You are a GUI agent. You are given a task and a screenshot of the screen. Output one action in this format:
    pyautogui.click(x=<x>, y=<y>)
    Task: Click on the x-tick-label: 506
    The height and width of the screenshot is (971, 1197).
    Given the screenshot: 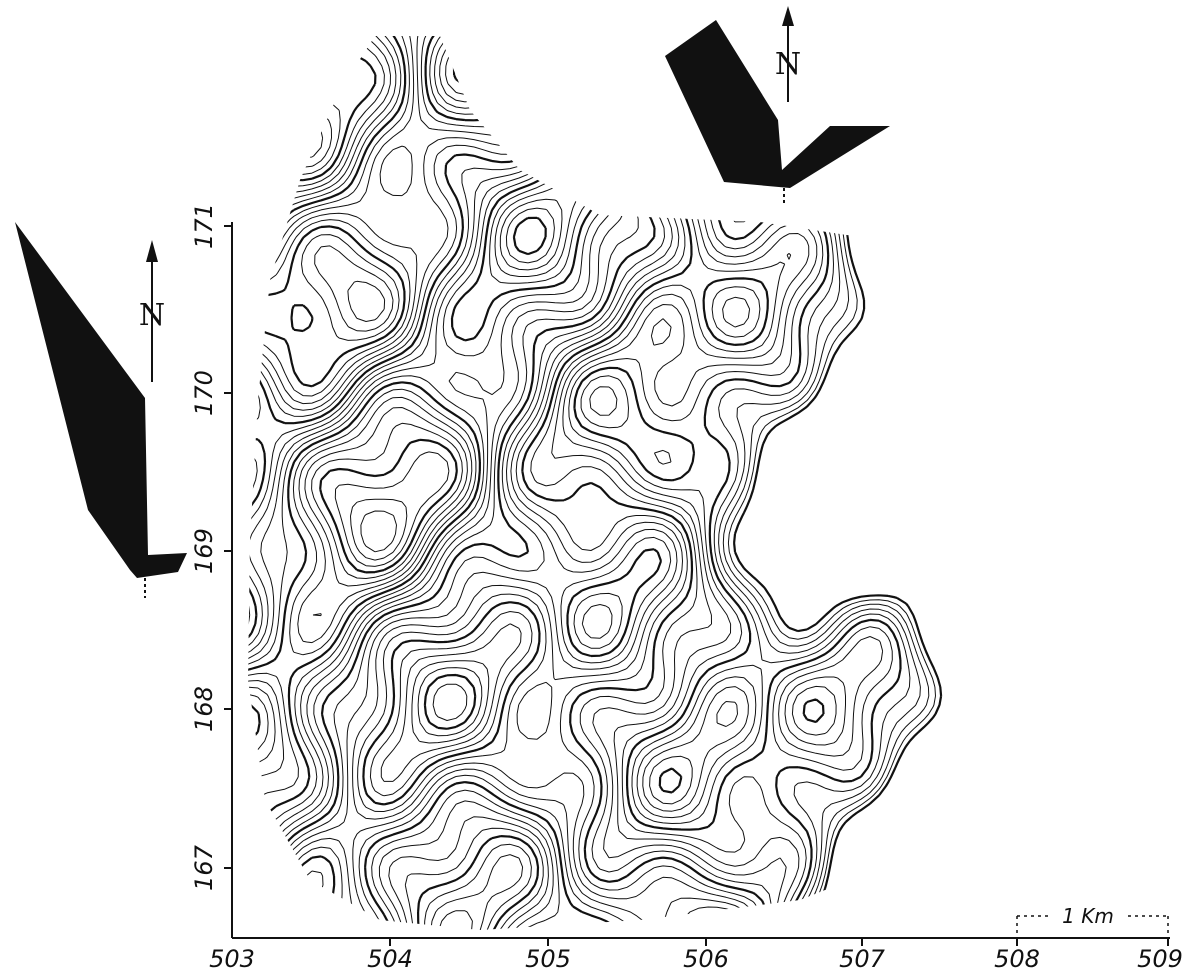 What is the action you would take?
    pyautogui.click(x=706, y=958)
    